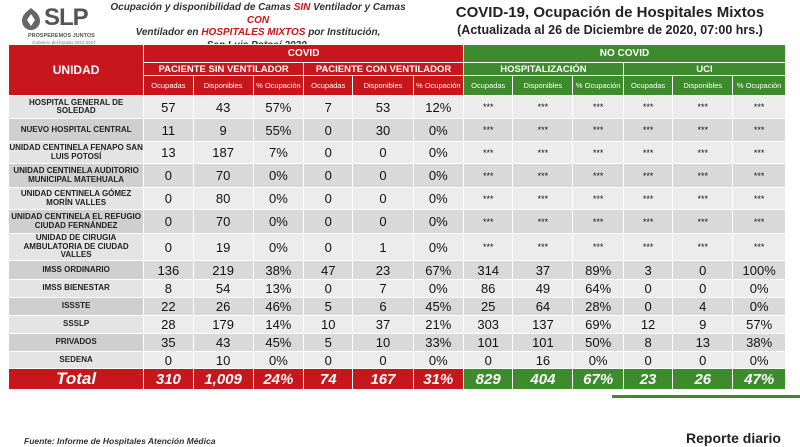 The height and width of the screenshot is (447, 800). I want to click on table-cell: 47, so click(328, 270).